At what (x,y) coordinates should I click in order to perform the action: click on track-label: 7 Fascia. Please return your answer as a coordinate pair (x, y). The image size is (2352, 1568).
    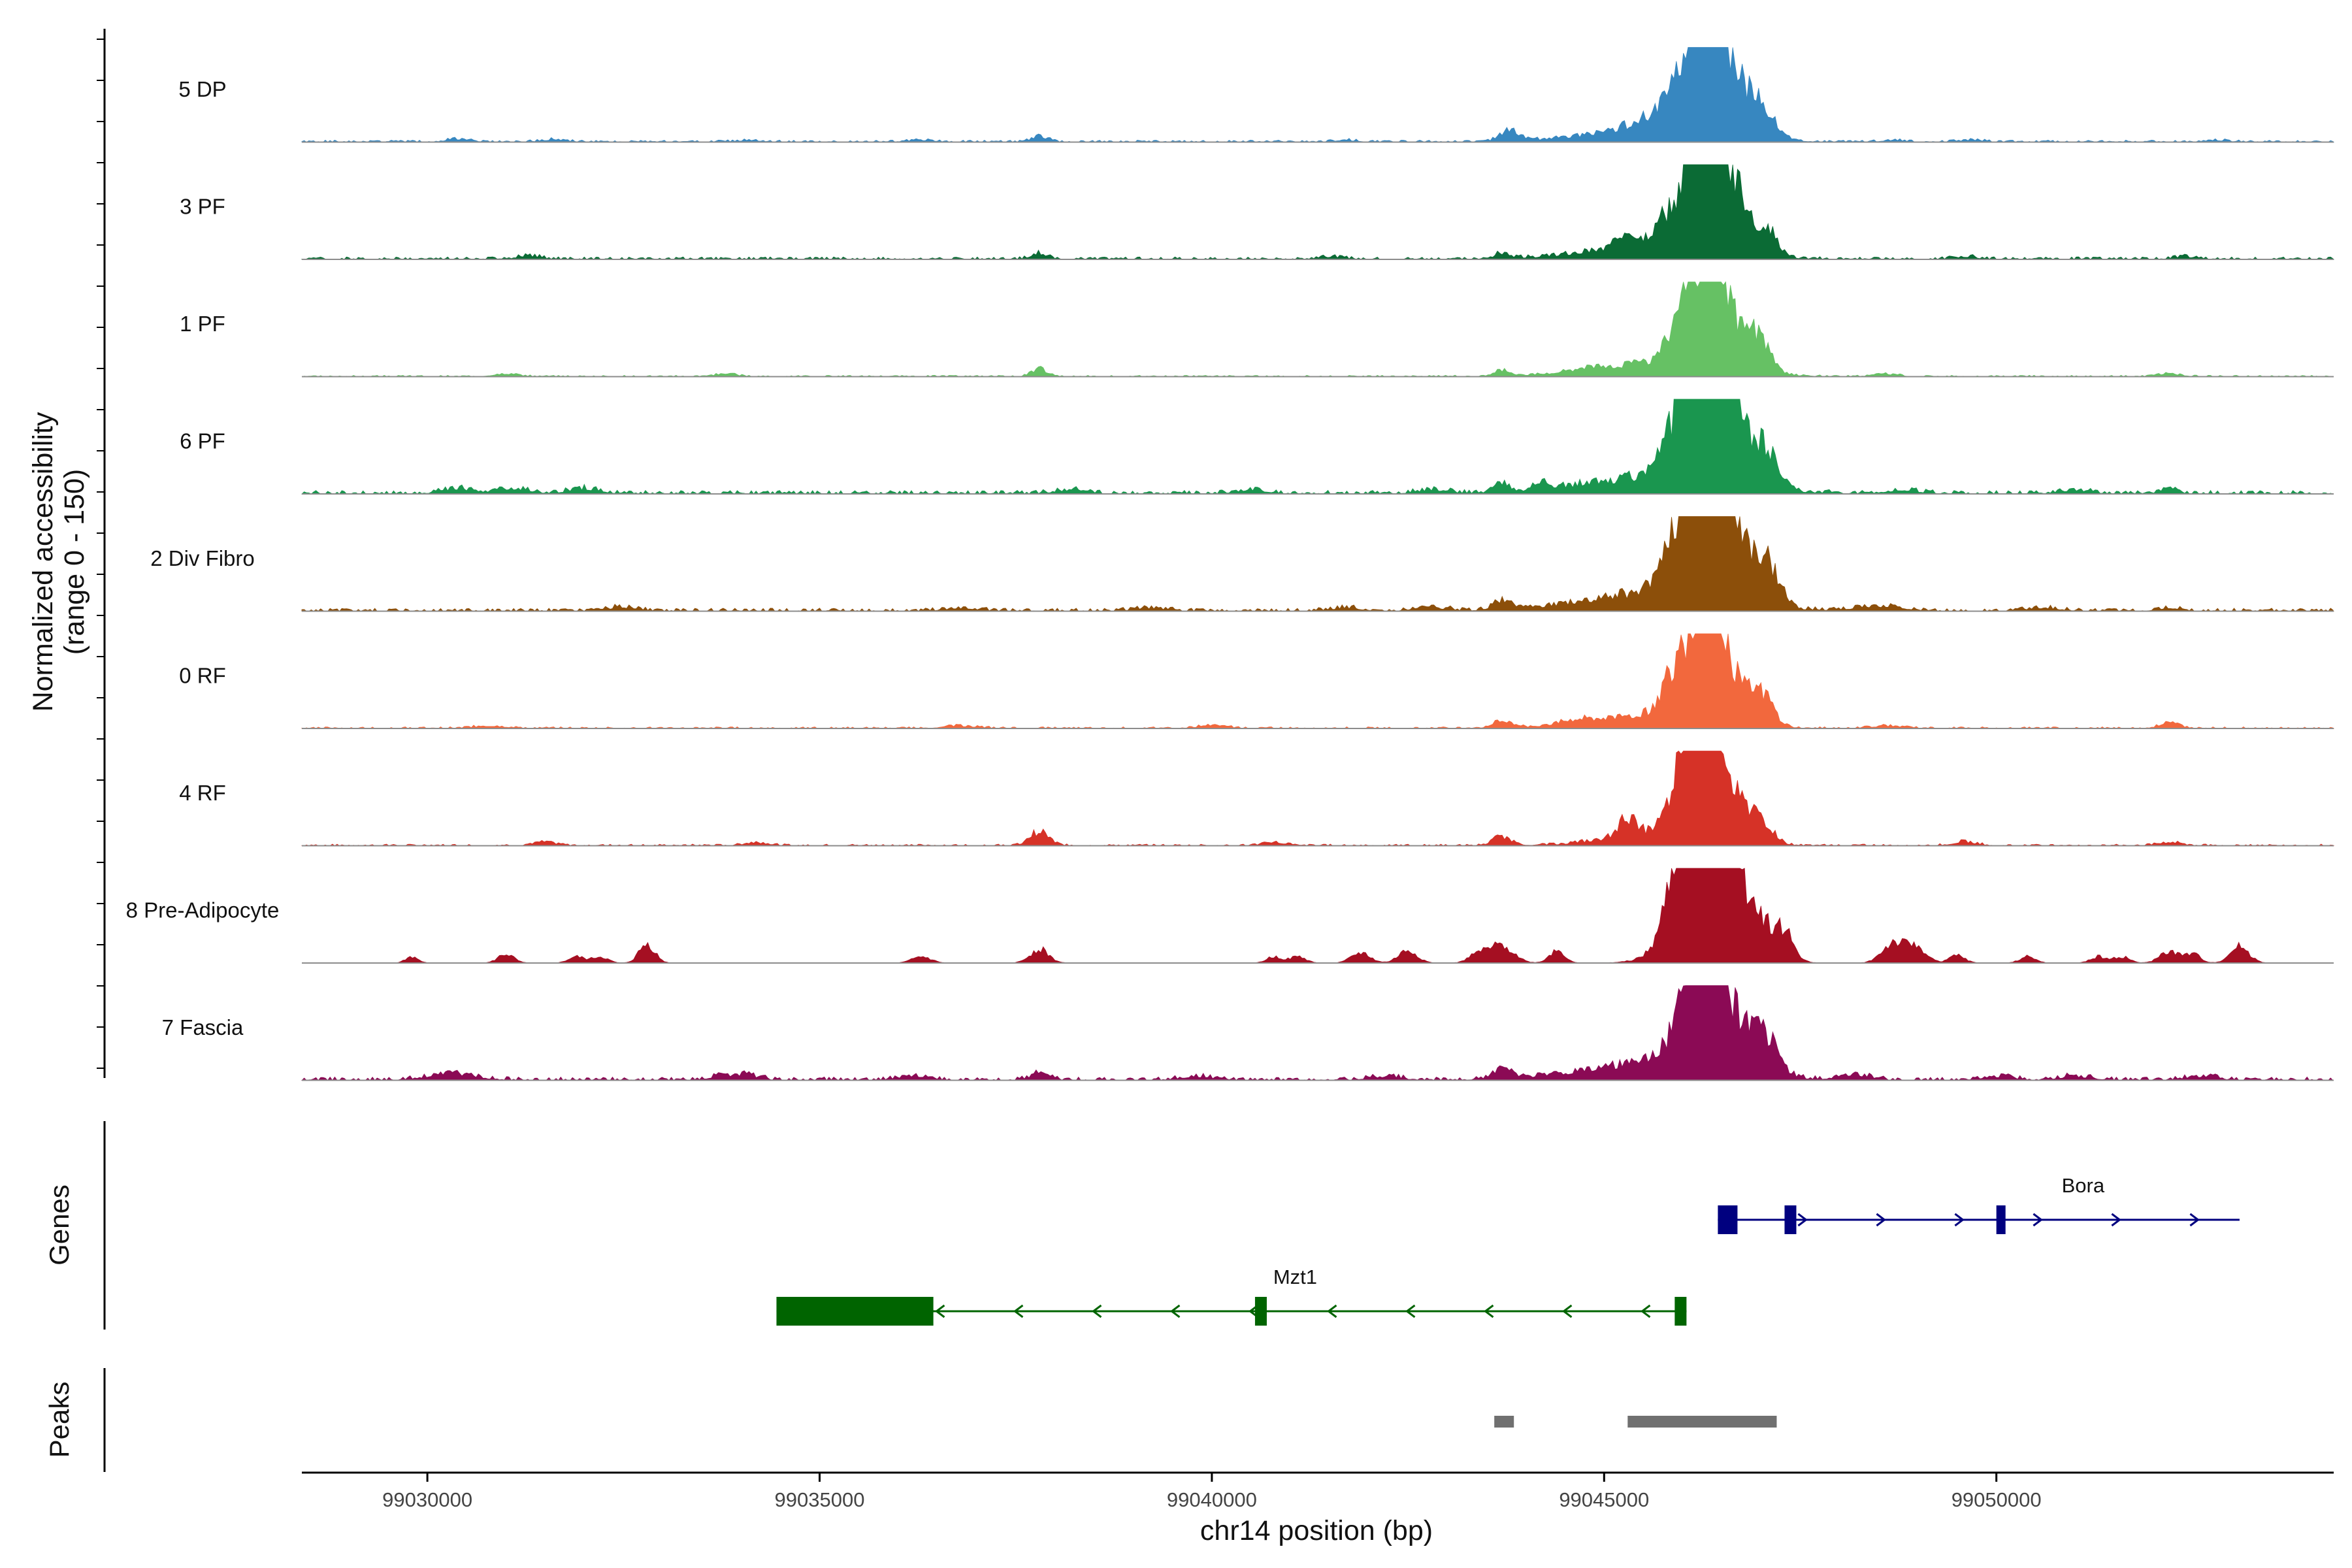
    Looking at the image, I should click on (203, 1027).